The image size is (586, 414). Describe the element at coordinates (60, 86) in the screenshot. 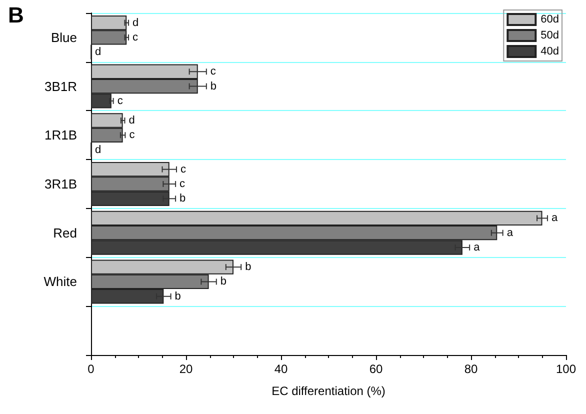

I see `y-tick-label: 3B1R` at that location.